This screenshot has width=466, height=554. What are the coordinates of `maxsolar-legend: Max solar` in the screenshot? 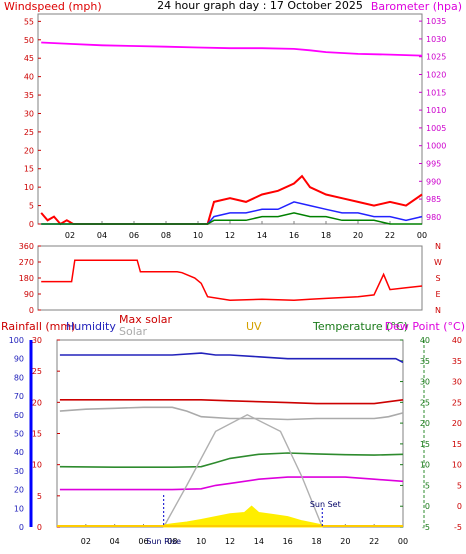 It's located at (145, 319).